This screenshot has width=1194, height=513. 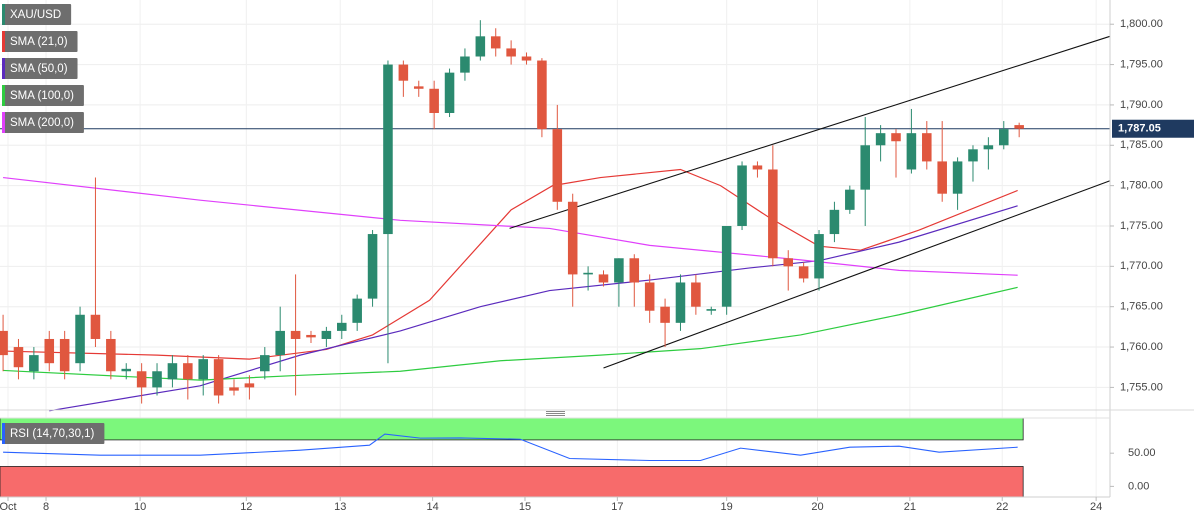 I want to click on legend-entry-label: SMA (50,0), so click(x=39, y=69).